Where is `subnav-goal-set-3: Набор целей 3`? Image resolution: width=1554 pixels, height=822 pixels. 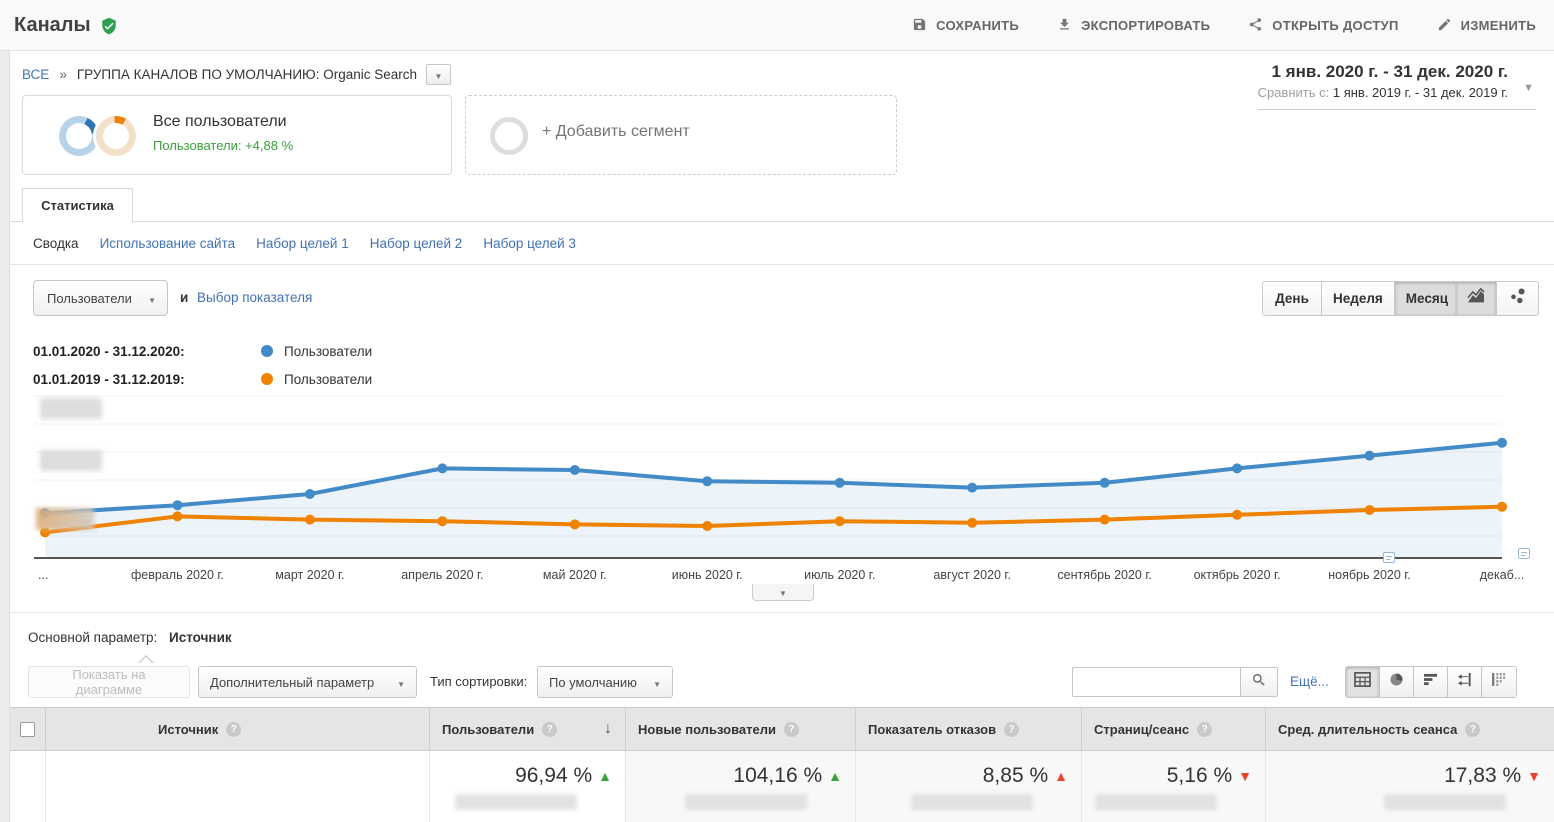 subnav-goal-set-3: Набор целей 3 is located at coordinates (529, 243).